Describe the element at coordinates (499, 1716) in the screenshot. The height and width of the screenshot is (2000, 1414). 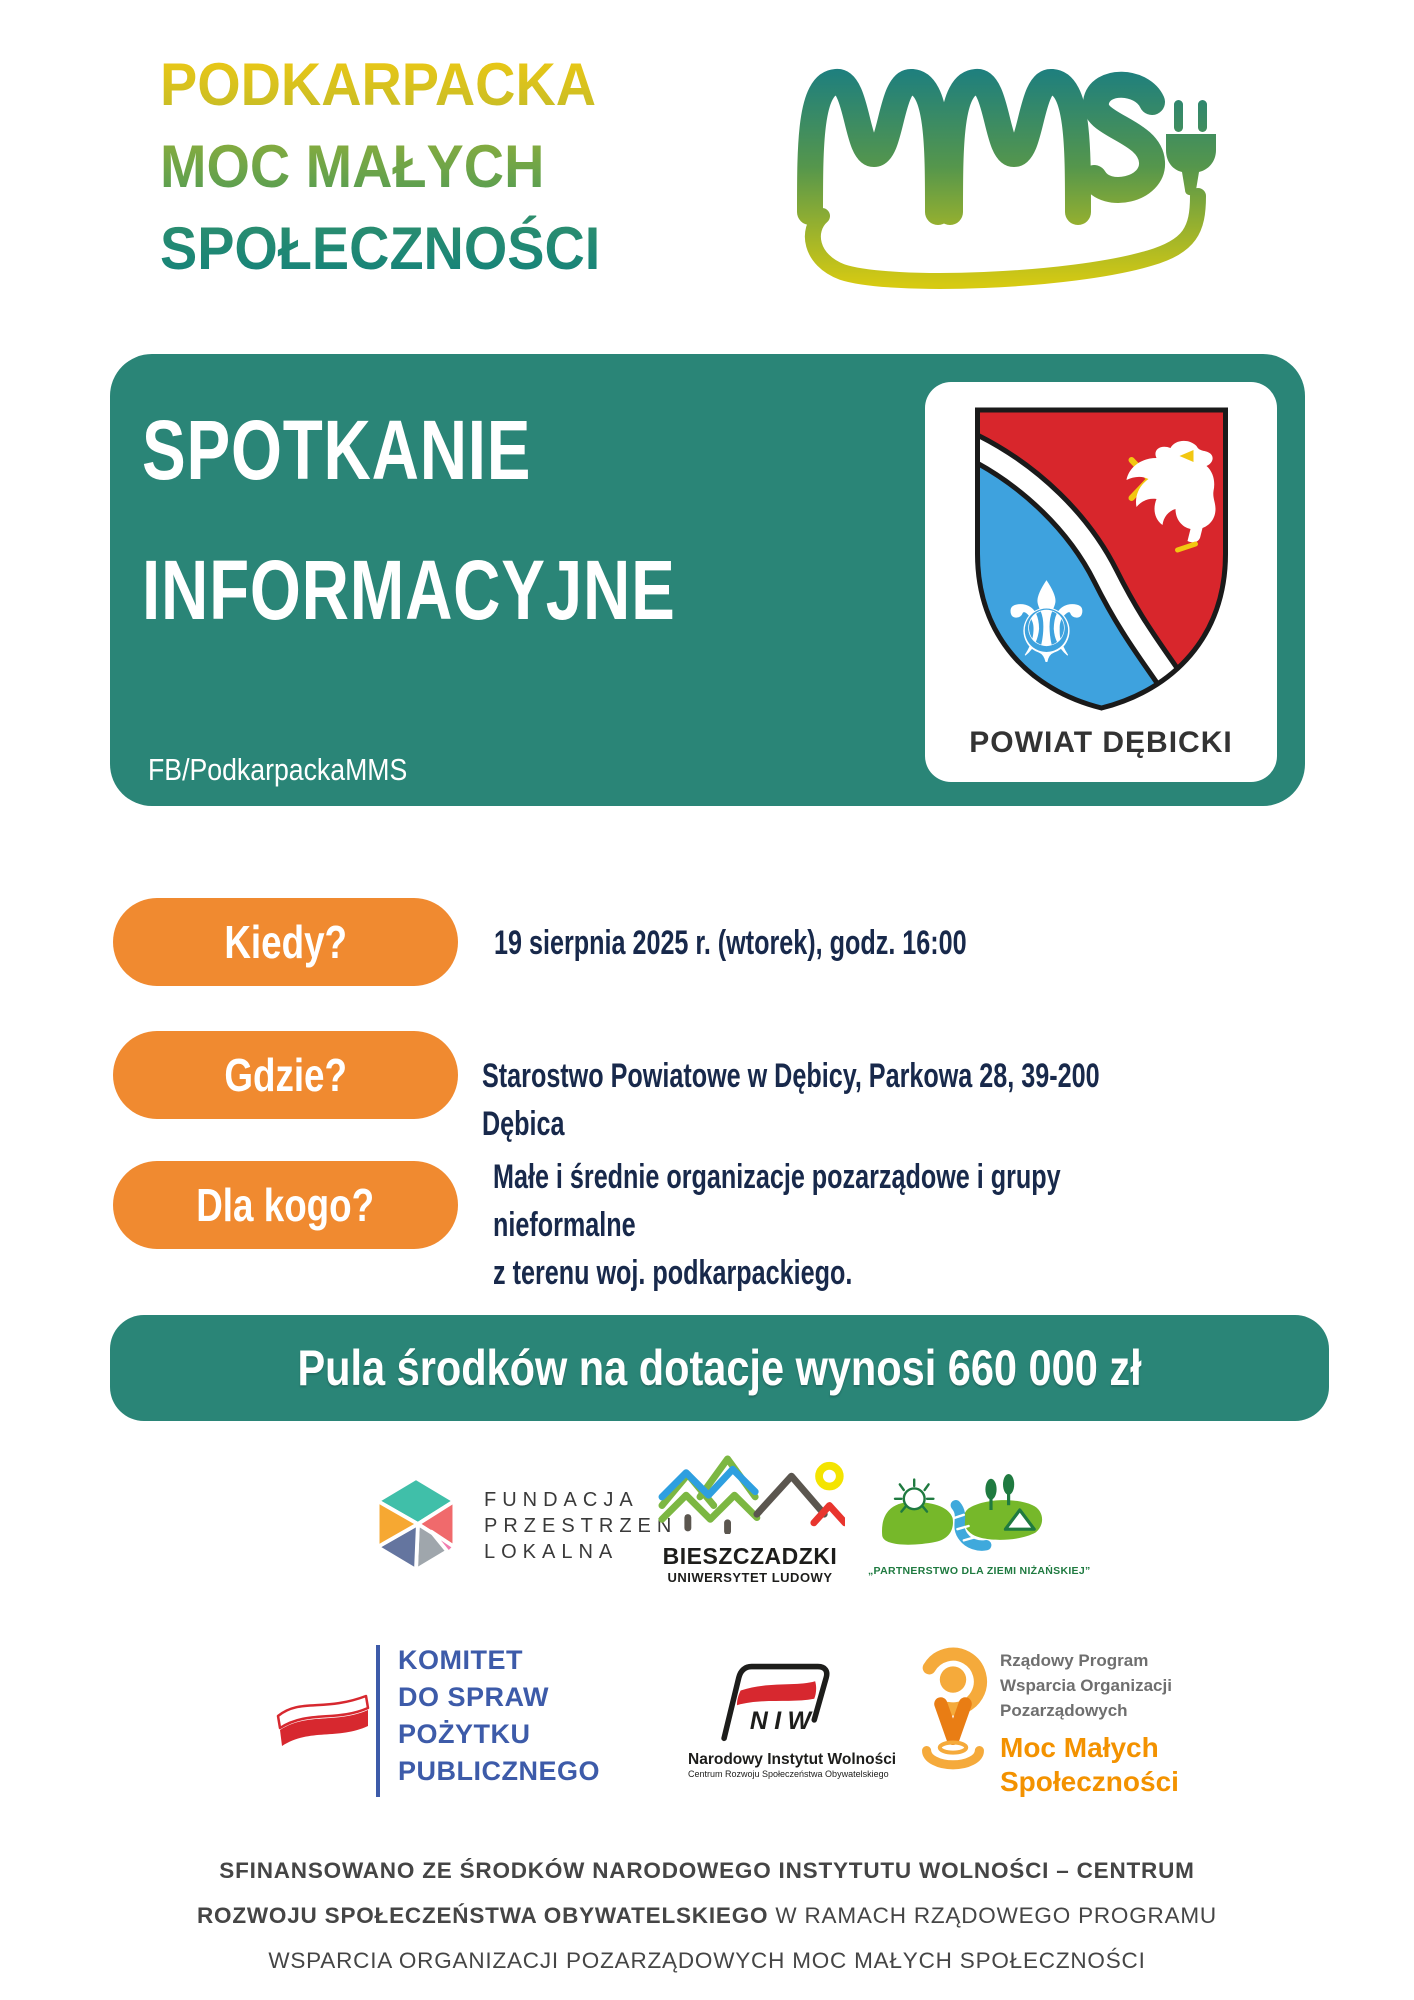
I see `komitet-label: KOMITET DO SPRAW POŻYTKU PUBLICZNEGO` at that location.